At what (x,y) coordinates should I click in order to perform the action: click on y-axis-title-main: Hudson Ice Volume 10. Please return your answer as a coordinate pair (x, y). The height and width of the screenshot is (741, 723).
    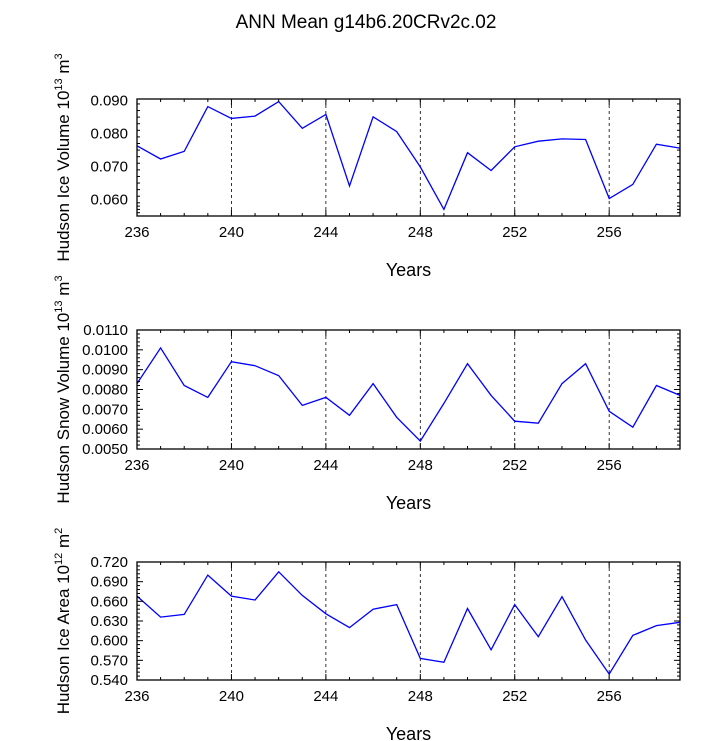
    Looking at the image, I should click on (63, 176).